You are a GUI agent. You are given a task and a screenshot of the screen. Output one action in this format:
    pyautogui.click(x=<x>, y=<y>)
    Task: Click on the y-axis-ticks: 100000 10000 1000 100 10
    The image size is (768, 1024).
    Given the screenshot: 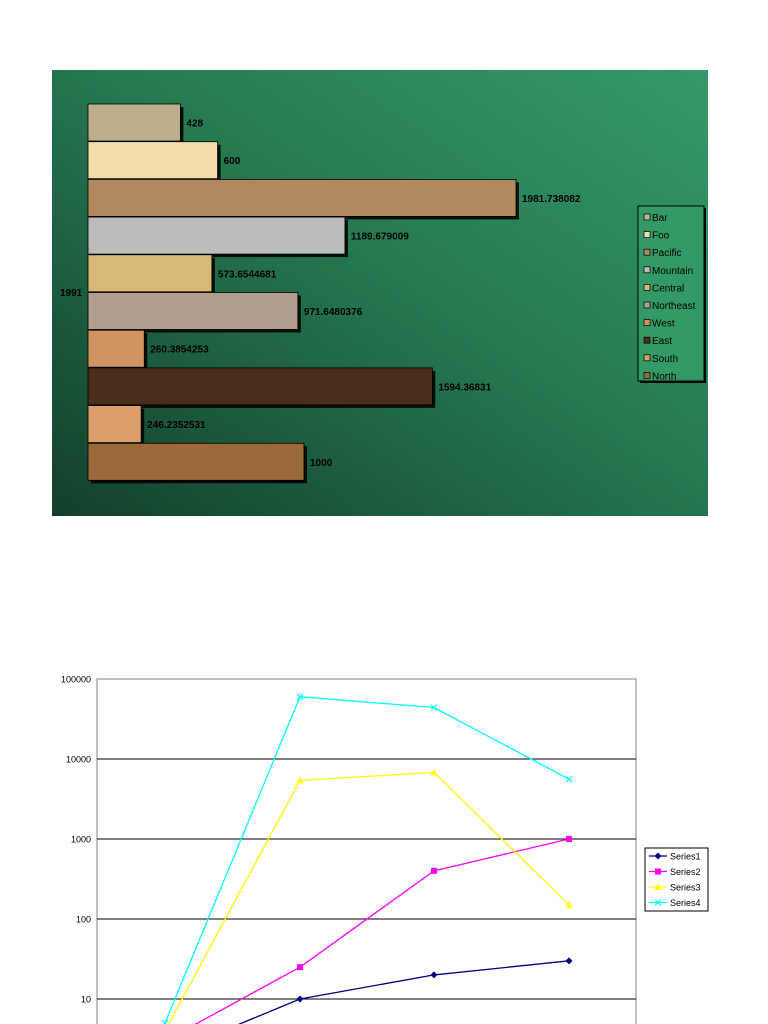 What is the action you would take?
    pyautogui.click(x=76, y=840)
    